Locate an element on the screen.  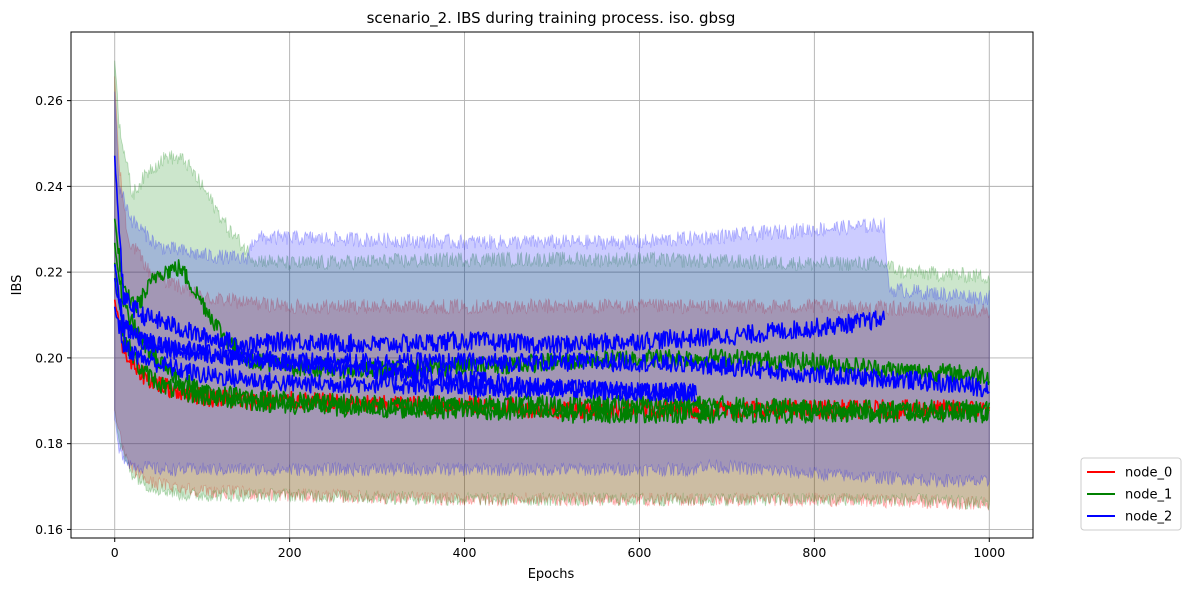
legend-label-node_2: node_2 is located at coordinates (1148, 517).